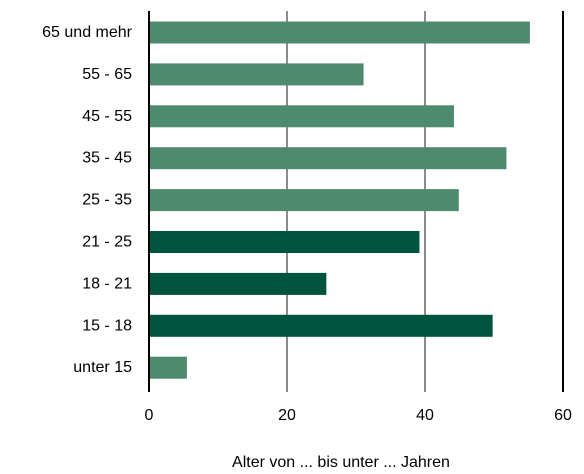 This screenshot has width=584, height=474. I want to click on x-tick-labels: 0 20 40 60, so click(358, 415).